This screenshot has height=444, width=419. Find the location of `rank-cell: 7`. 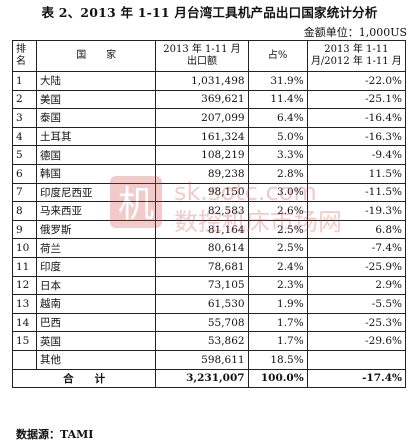

rank-cell: 7 is located at coordinates (24, 192).